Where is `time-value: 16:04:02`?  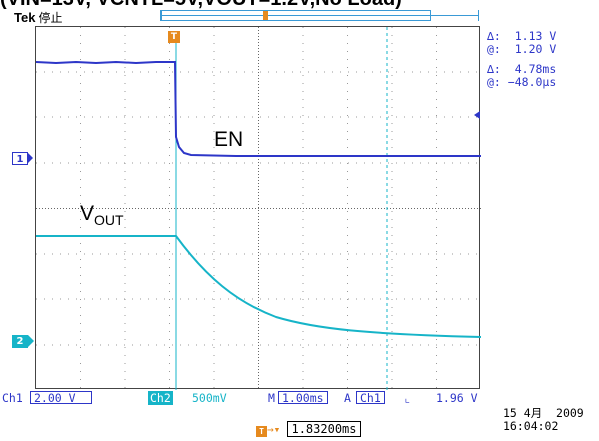
time-value: 16:04:02 is located at coordinates (531, 426).